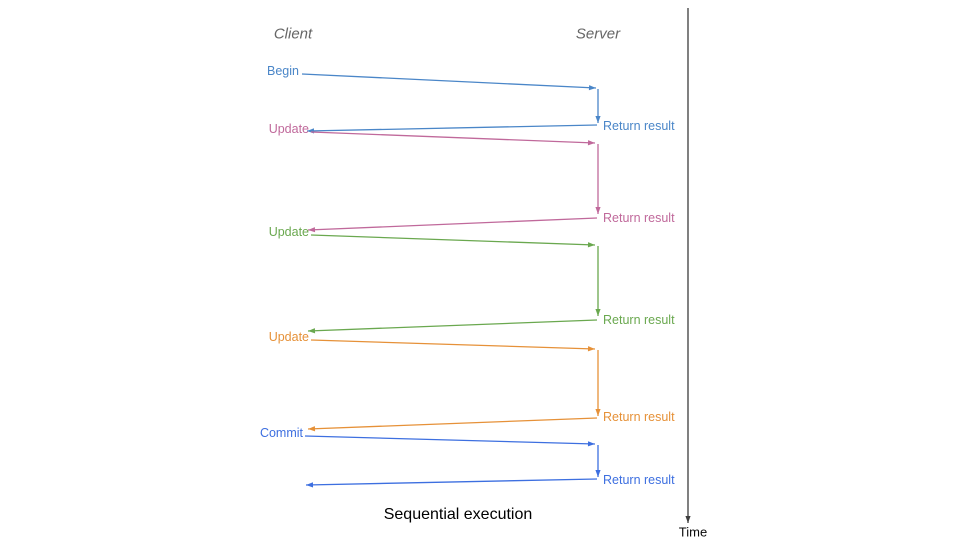  Describe the element at coordinates (598, 210) in the screenshot. I see `update-1-server-processing-arrow-head` at that location.